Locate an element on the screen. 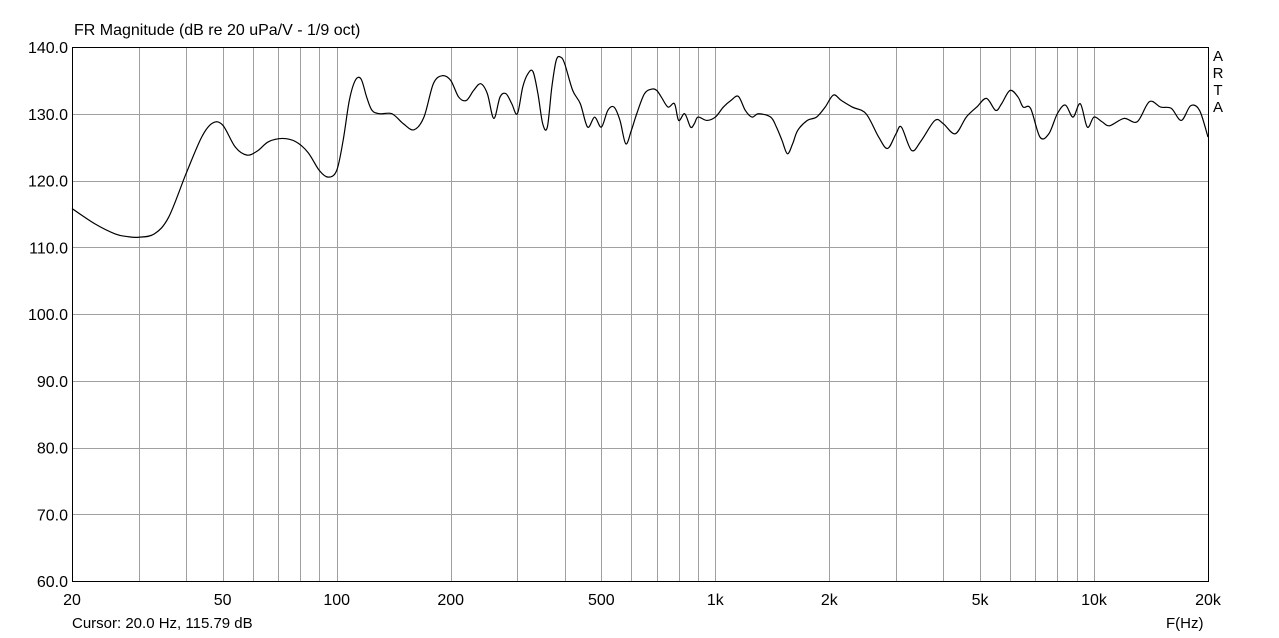  x-tick-label: 50 is located at coordinates (223, 600).